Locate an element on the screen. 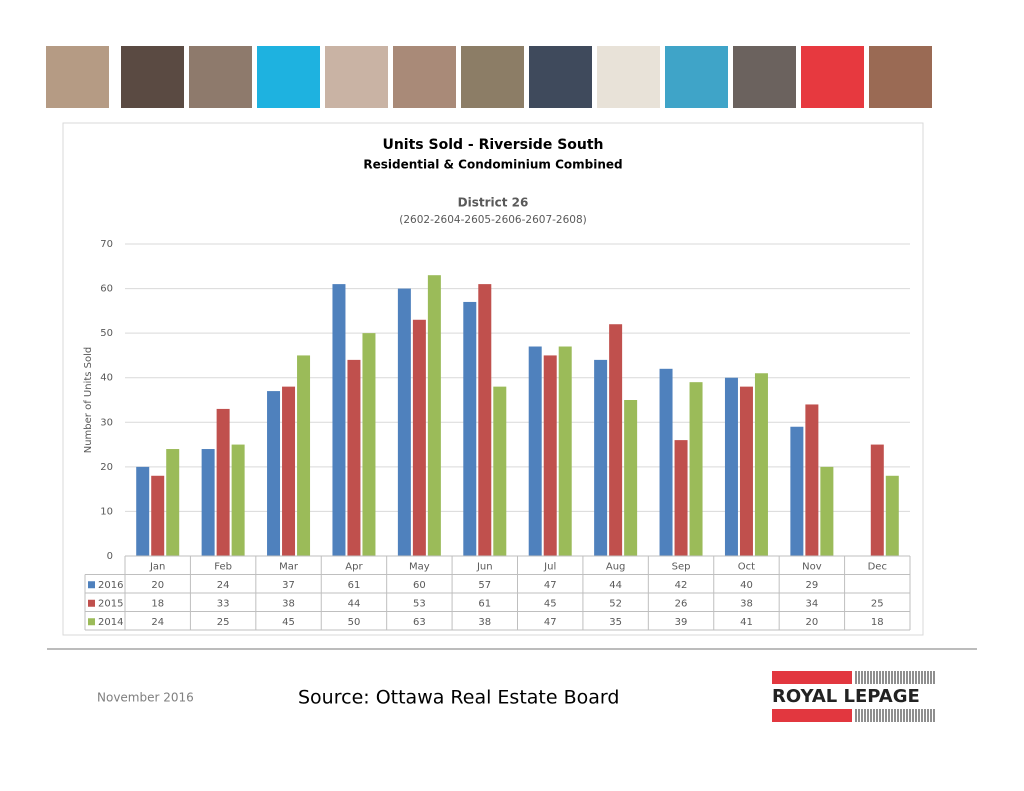 The width and height of the screenshot is (1024, 791). y-tick-label: 10 is located at coordinates (106, 511).